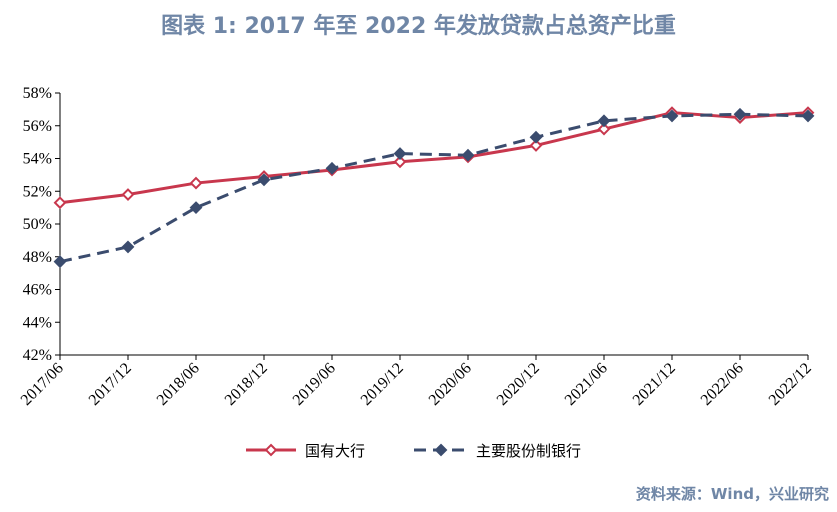 Image resolution: width=837 pixels, height=512 pixels. Describe the element at coordinates (518, 384) in the screenshot. I see `x-tick-label: 2020/12` at that location.